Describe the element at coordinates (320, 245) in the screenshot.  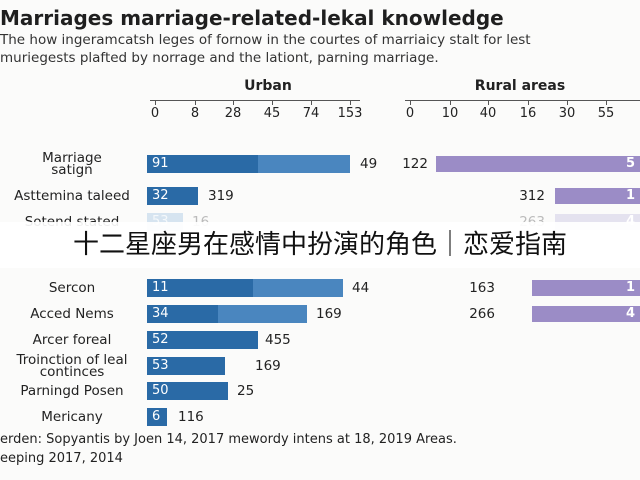
I see `banner: 十二星座男在感情中扮演的角色｜恋爱指南` at that location.